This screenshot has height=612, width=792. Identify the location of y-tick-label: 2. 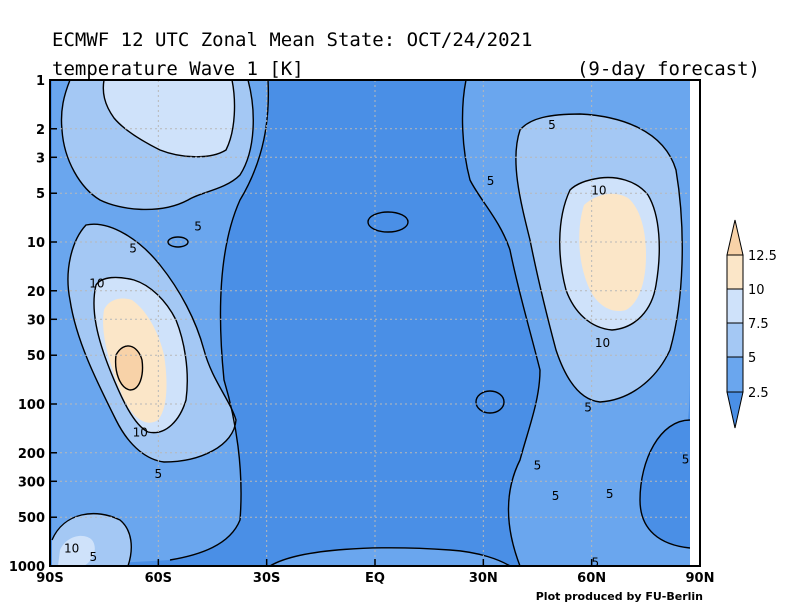
(40, 130).